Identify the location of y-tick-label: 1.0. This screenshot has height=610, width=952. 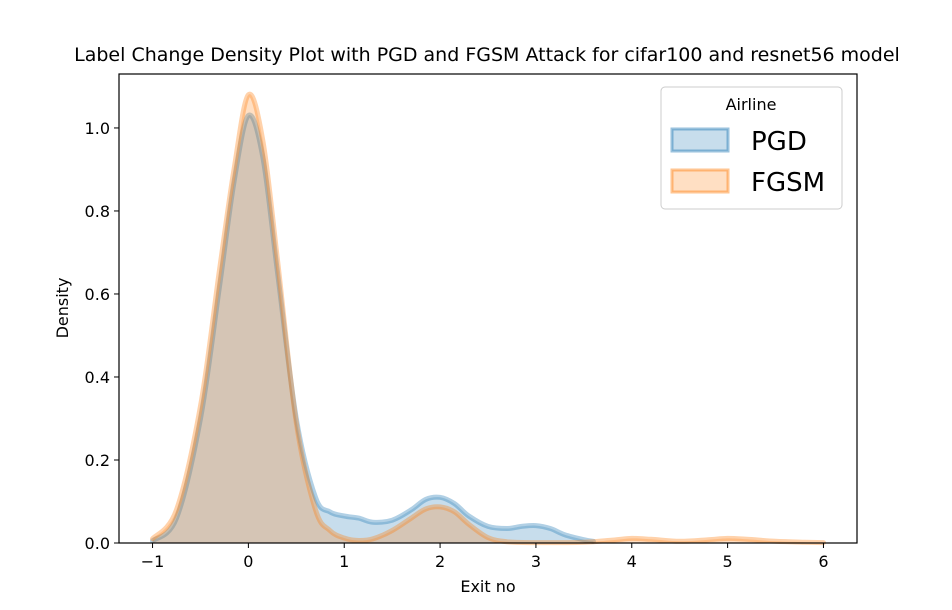
(97, 128).